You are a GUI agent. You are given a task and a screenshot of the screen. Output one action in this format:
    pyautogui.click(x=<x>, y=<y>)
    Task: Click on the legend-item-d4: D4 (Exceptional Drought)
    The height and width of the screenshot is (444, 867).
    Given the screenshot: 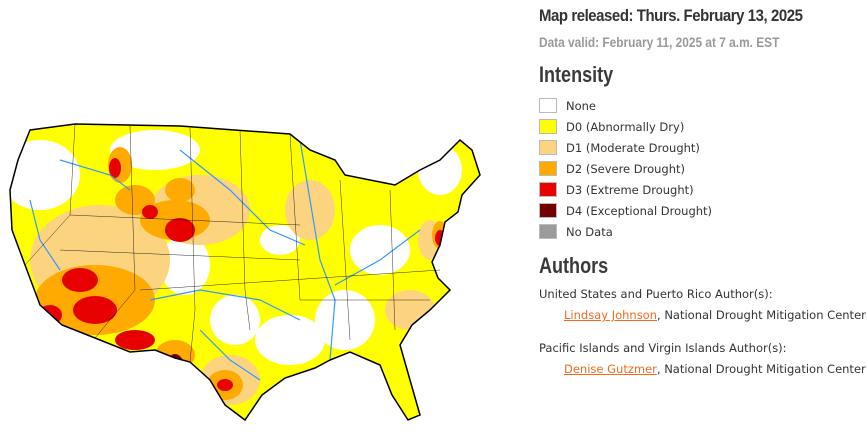 What is the action you would take?
    pyautogui.click(x=625, y=210)
    